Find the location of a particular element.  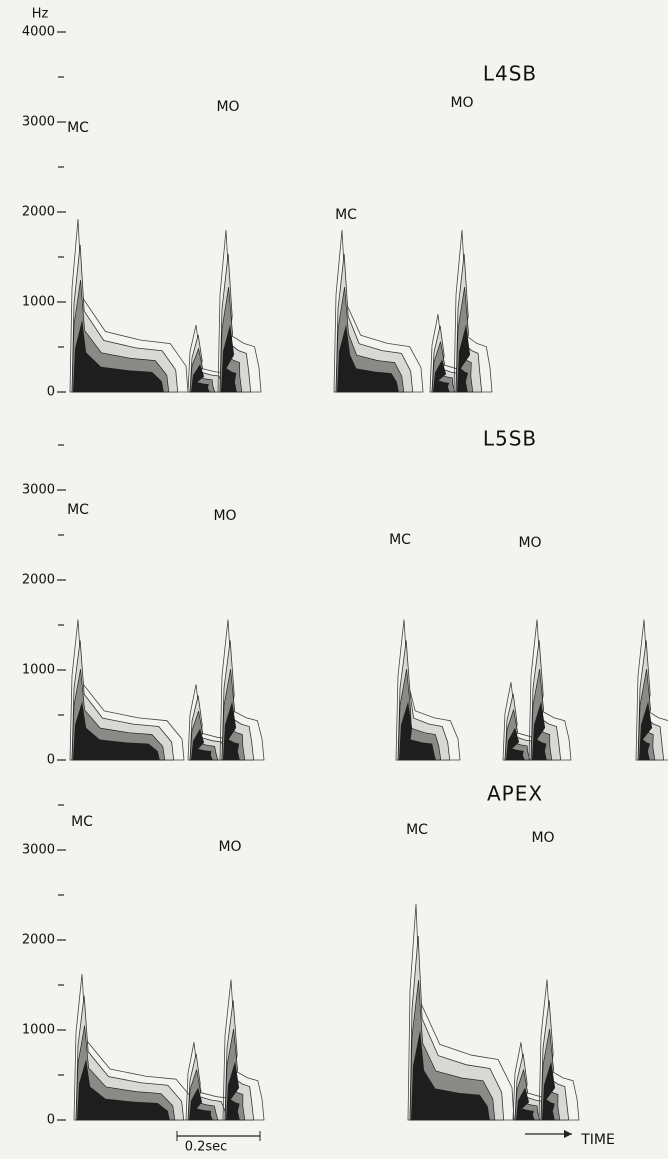

panel-title: L4SB is located at coordinates (510, 74).